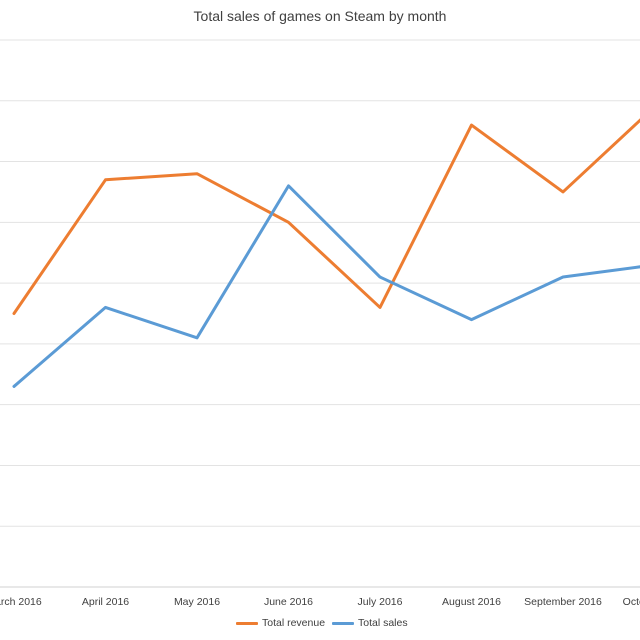 The height and width of the screenshot is (640, 640). What do you see at coordinates (563, 602) in the screenshot?
I see `x-tick-label: September 2016` at bounding box center [563, 602].